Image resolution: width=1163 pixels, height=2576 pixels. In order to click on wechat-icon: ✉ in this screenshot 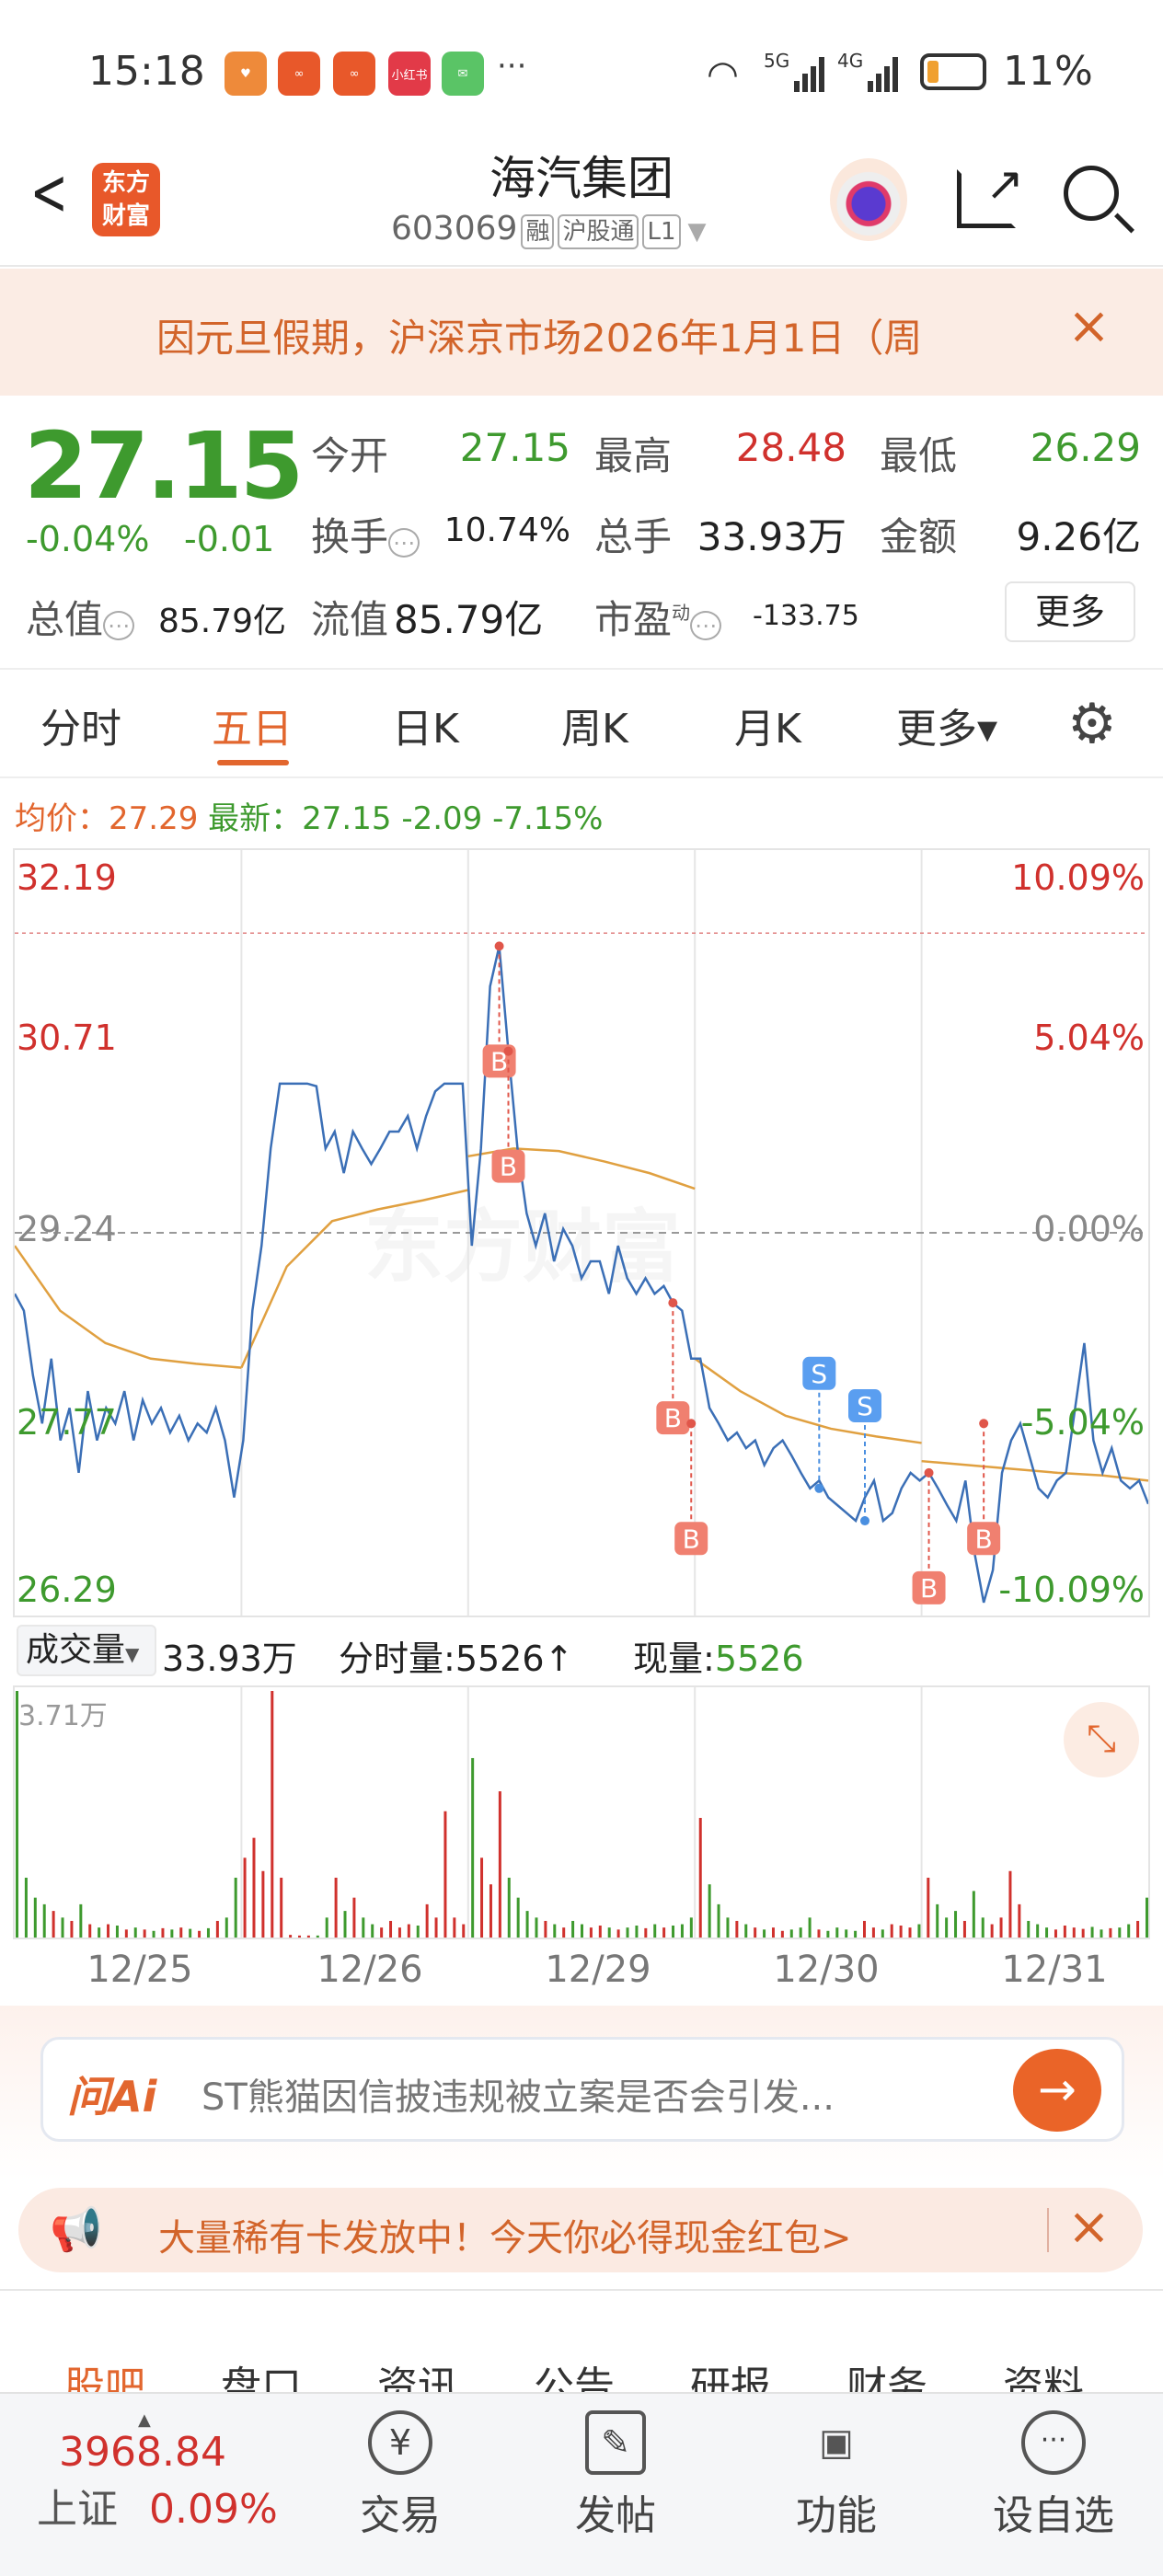, I will do `click(463, 74)`.